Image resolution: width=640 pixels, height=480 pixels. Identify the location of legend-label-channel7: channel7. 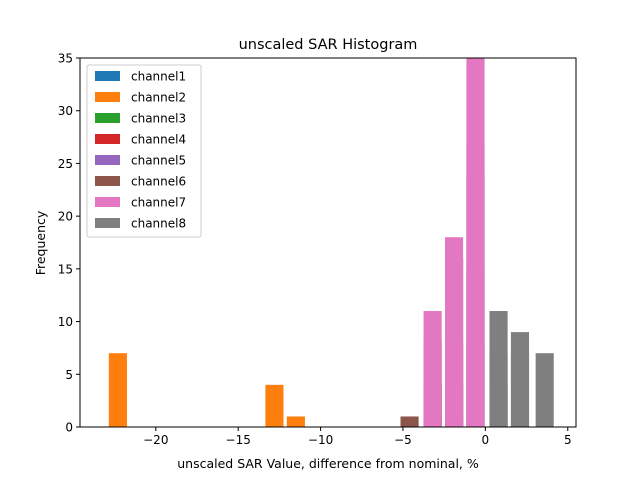
(158, 203).